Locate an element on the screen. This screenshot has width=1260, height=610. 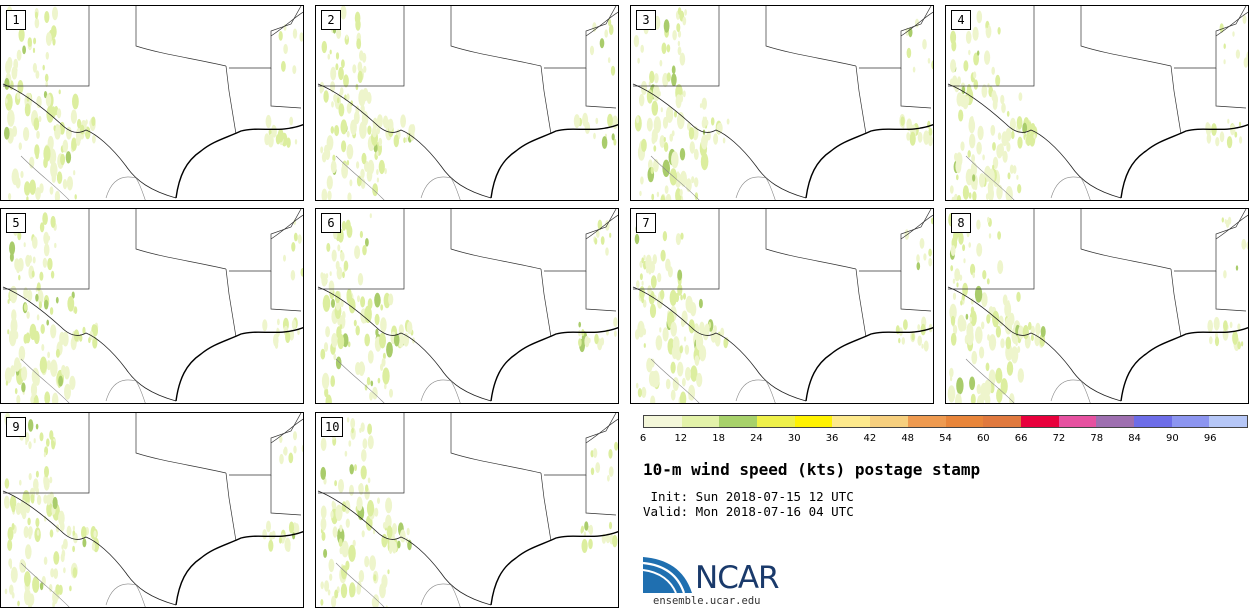
colorbar-labels: 6 12 18 24 30 36 42 48 54 60 66 72 78 84 90 96 is located at coordinates (943, 440).